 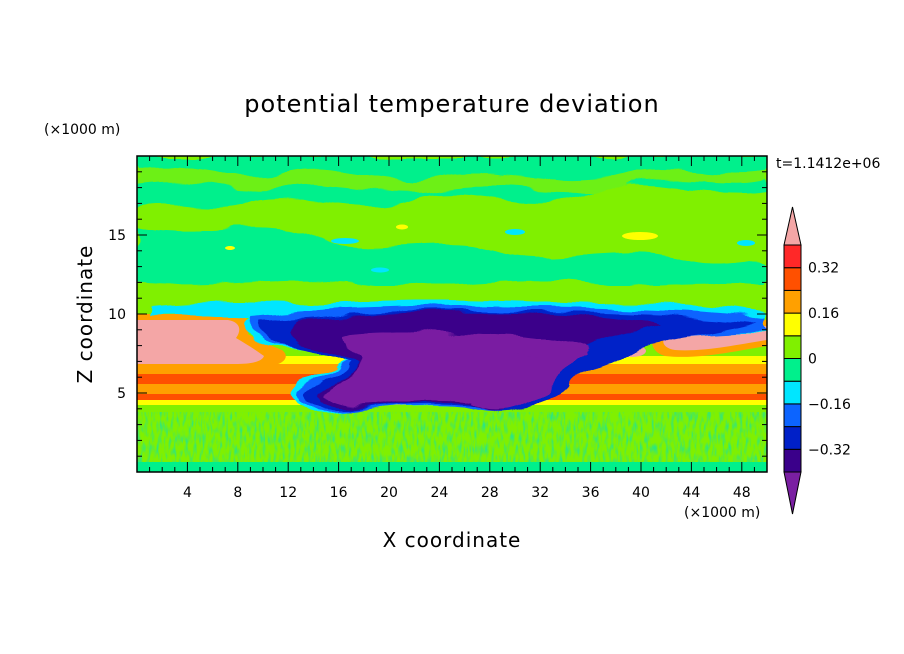 I want to click on colorbar-max-arrow, so click(x=792, y=226).